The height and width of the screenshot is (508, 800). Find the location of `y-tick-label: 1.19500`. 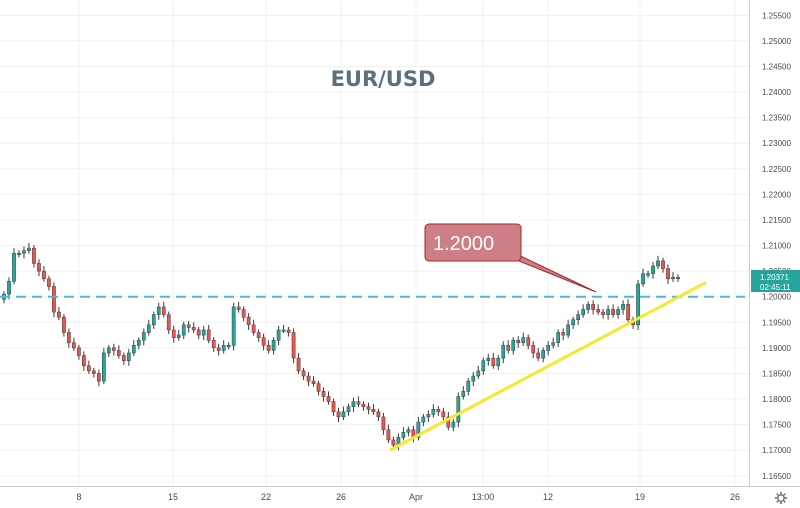

y-tick-label: 1.19500 is located at coordinates (776, 322).